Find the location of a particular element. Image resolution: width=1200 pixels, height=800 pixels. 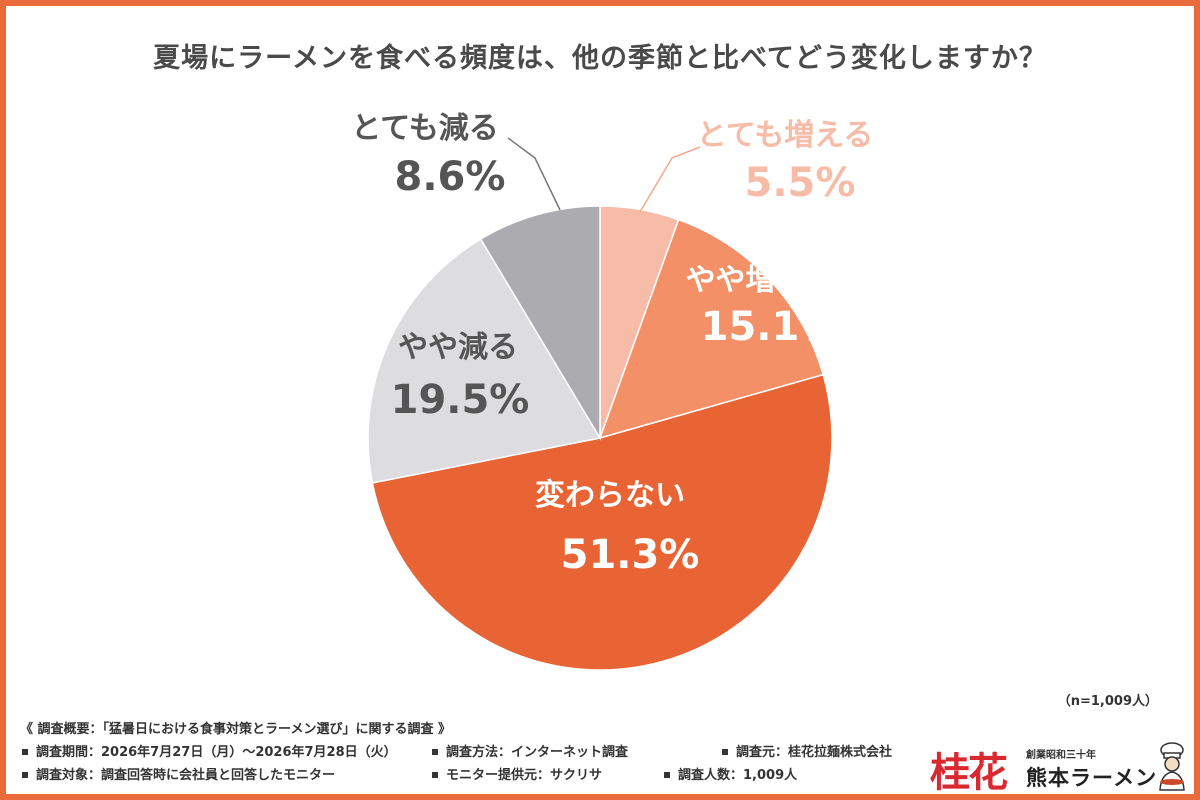

survey-target: 調査対象：調査回答時に会社員と回答したモニター is located at coordinates (186, 775).